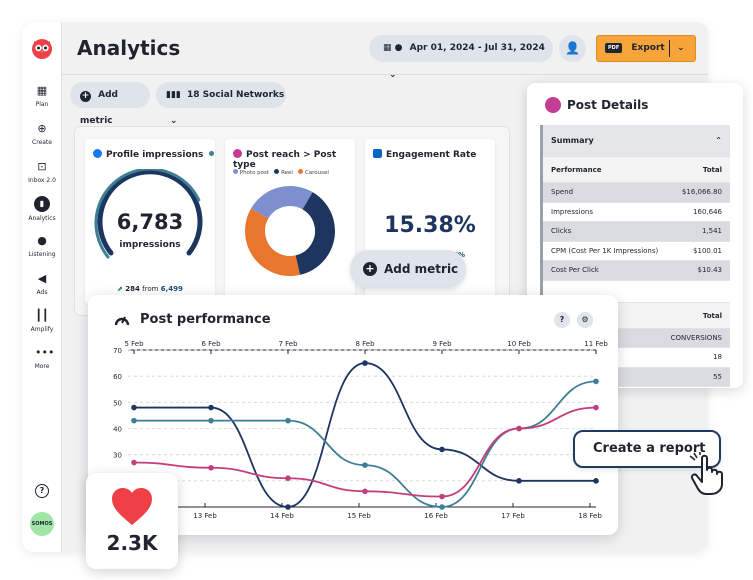 The height and width of the screenshot is (580, 753). What do you see at coordinates (436, 516) in the screenshot?
I see `bottom-x-tick-label: 16 Feb` at bounding box center [436, 516].